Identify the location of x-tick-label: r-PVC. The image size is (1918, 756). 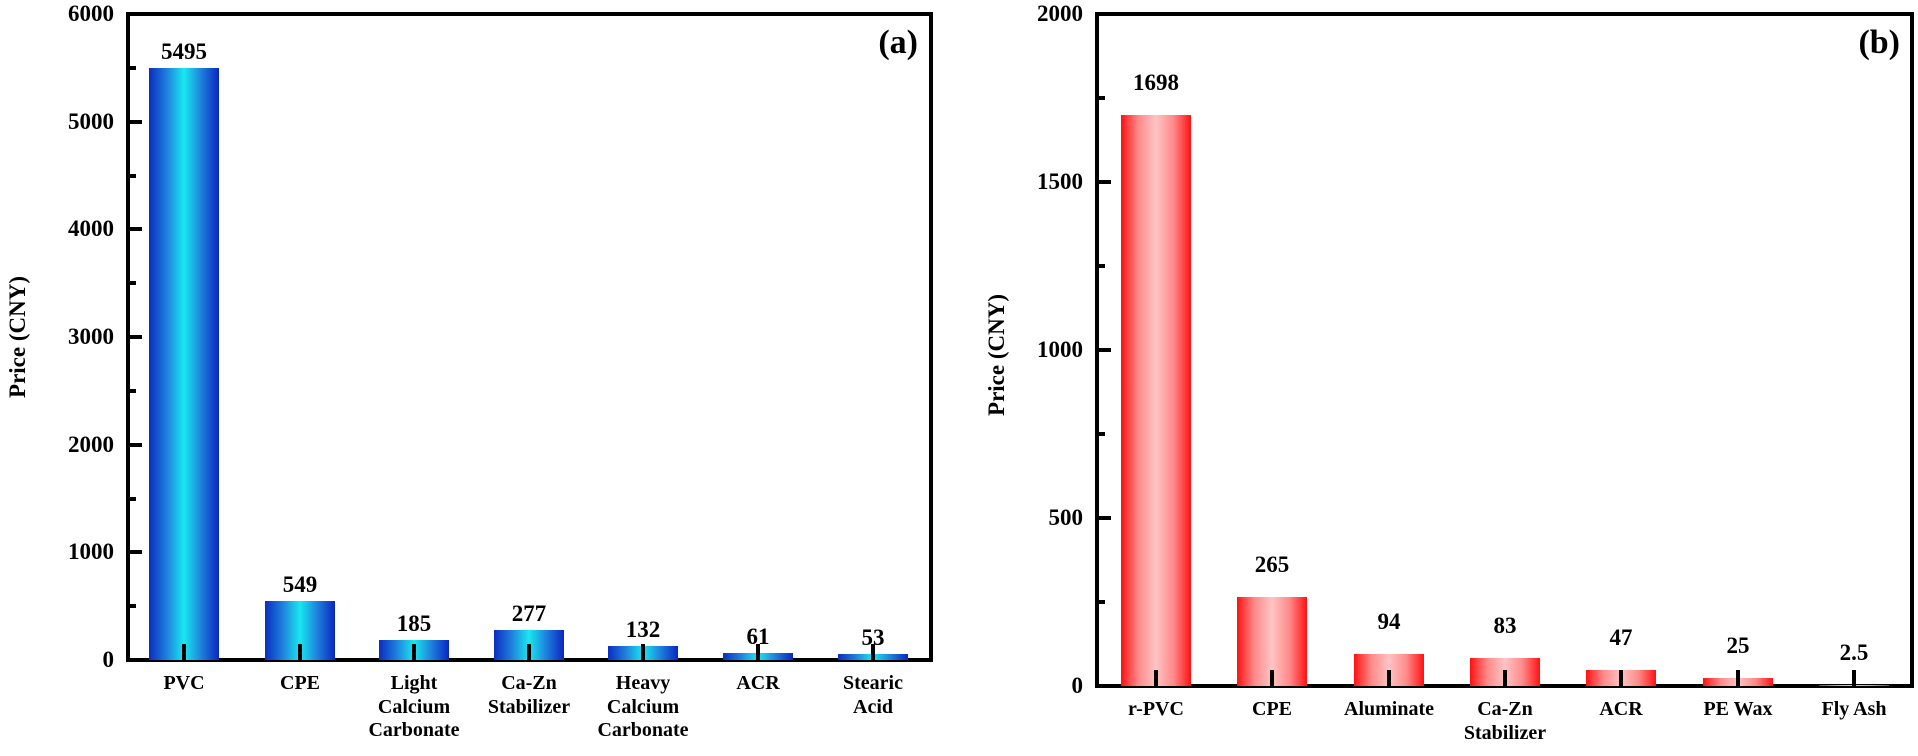
(1156, 709).